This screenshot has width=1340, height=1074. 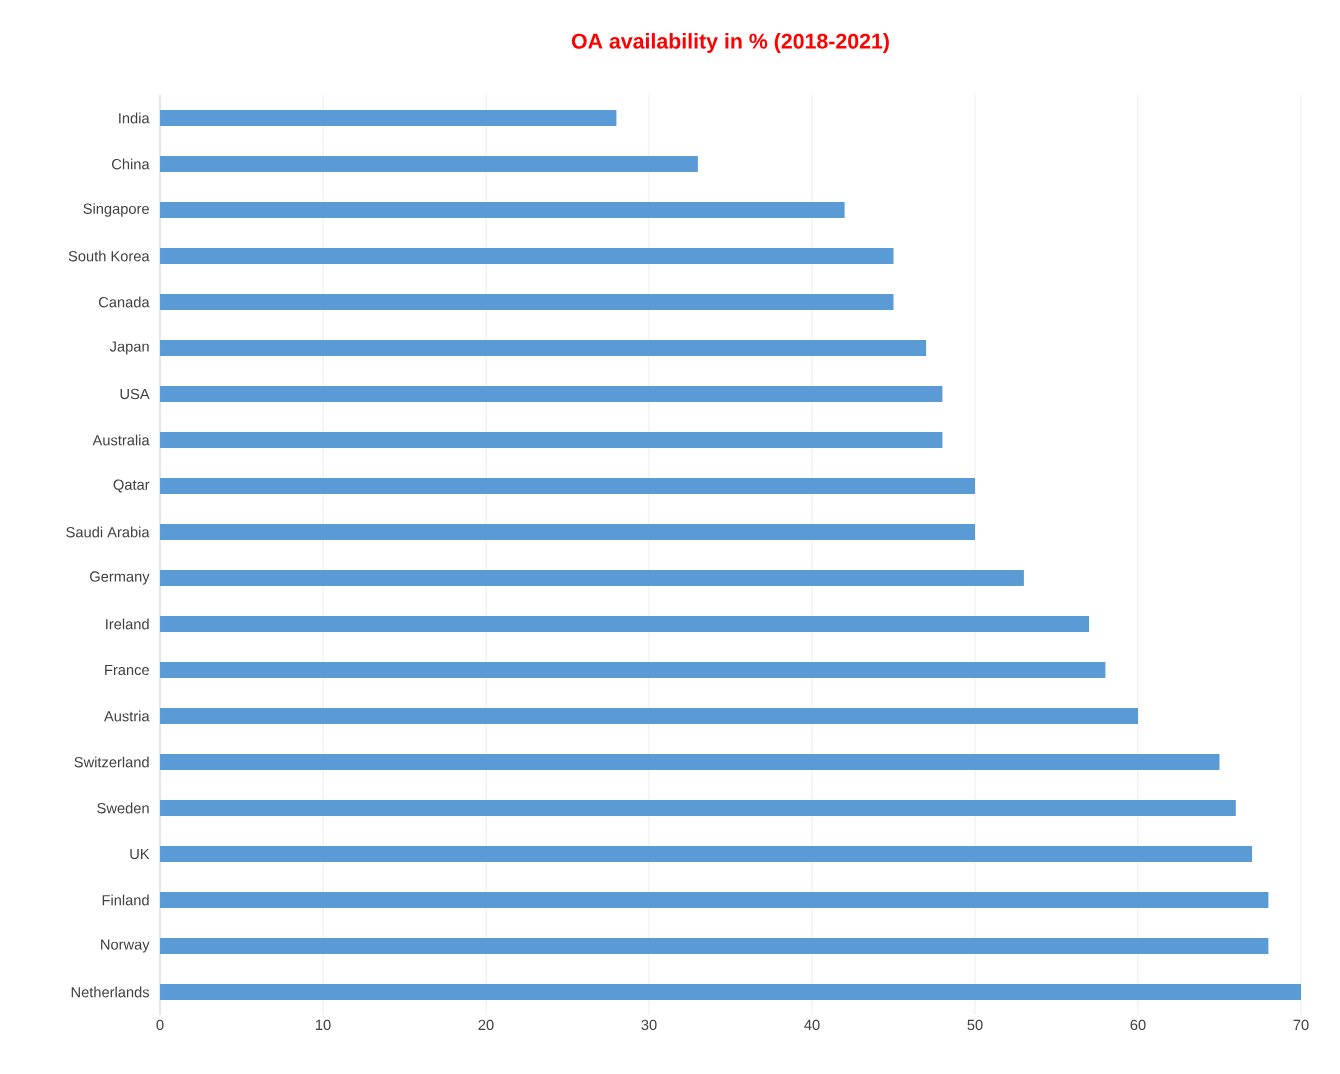 I want to click on y-tick-label: Netherlands, so click(x=110, y=992).